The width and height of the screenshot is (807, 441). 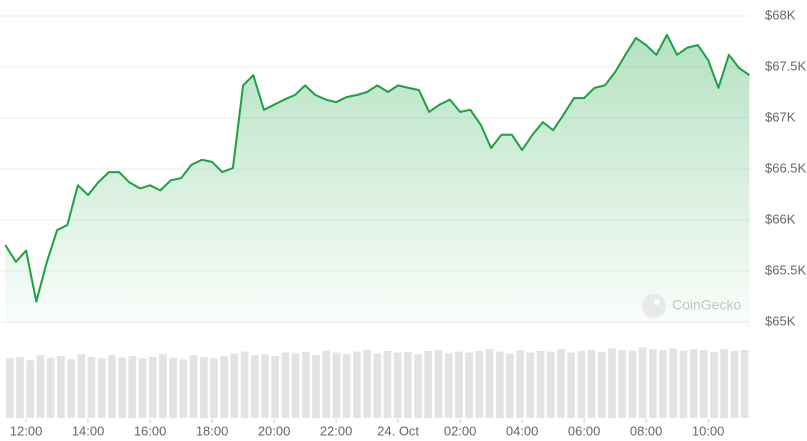 What do you see at coordinates (786, 167) in the screenshot?
I see `y-tick-label: $66.5K` at bounding box center [786, 167].